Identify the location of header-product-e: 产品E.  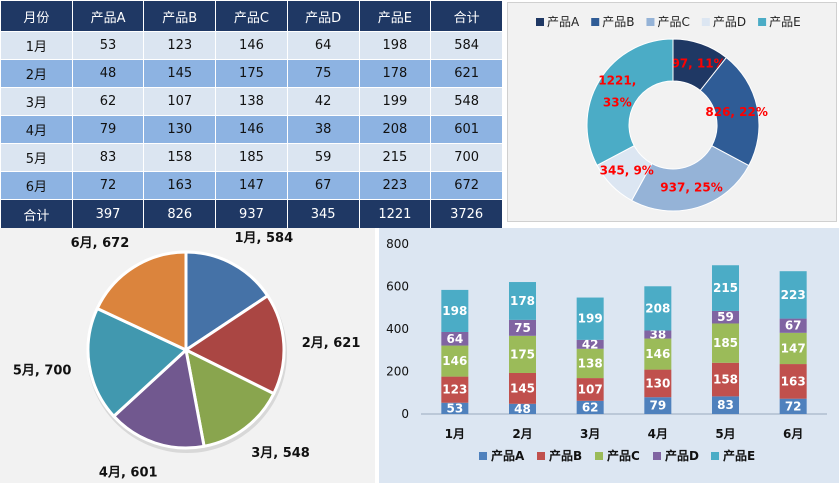
(395, 16).